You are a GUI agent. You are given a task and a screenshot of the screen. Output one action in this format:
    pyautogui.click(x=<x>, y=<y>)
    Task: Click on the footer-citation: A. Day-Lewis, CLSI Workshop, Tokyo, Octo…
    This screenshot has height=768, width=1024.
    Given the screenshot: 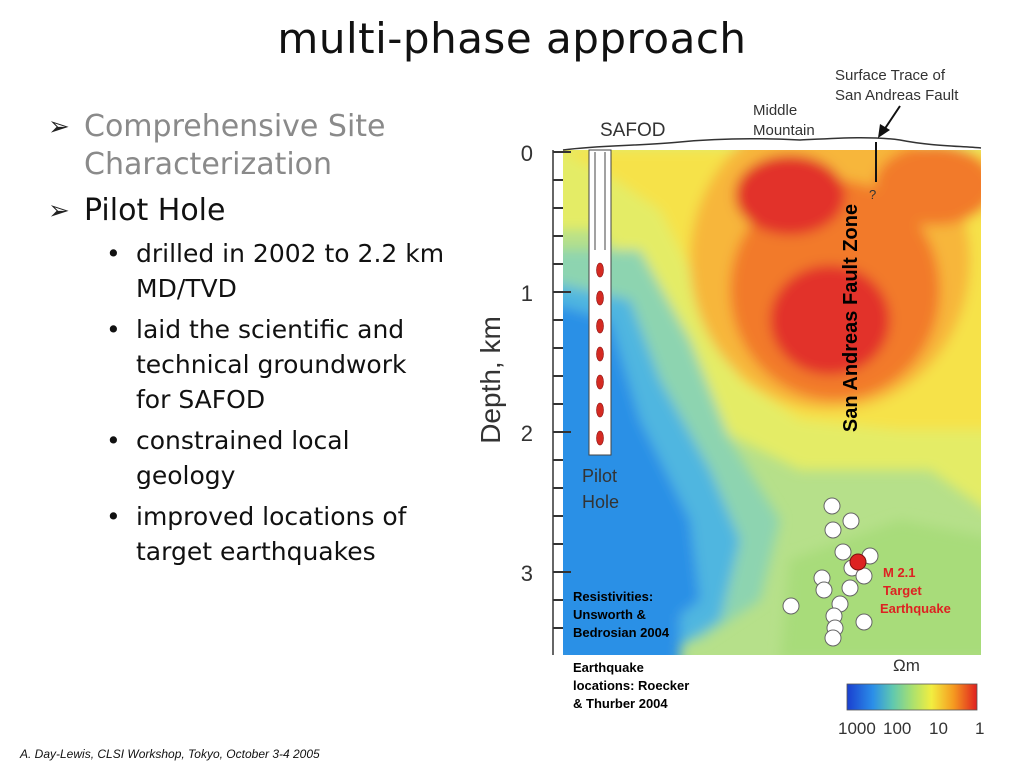 What is the action you would take?
    pyautogui.click(x=170, y=754)
    